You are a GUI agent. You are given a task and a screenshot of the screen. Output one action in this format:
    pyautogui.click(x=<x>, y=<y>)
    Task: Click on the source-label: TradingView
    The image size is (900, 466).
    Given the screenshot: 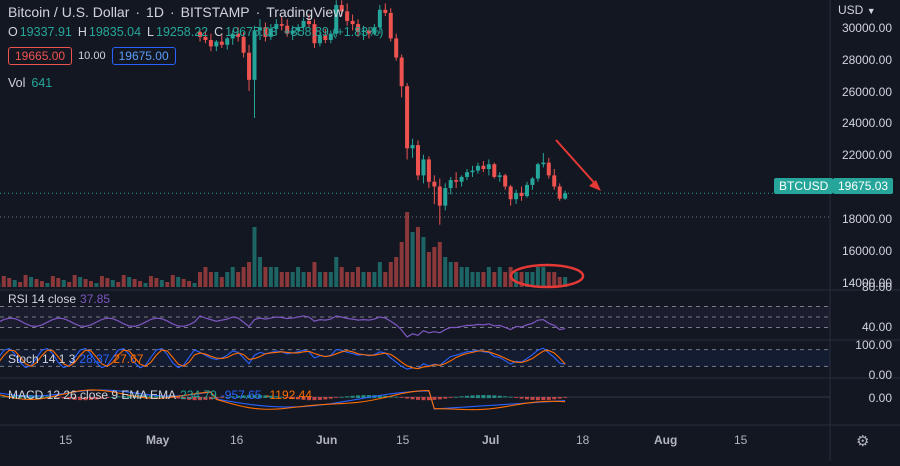 What is the action you would take?
    pyautogui.click(x=304, y=12)
    